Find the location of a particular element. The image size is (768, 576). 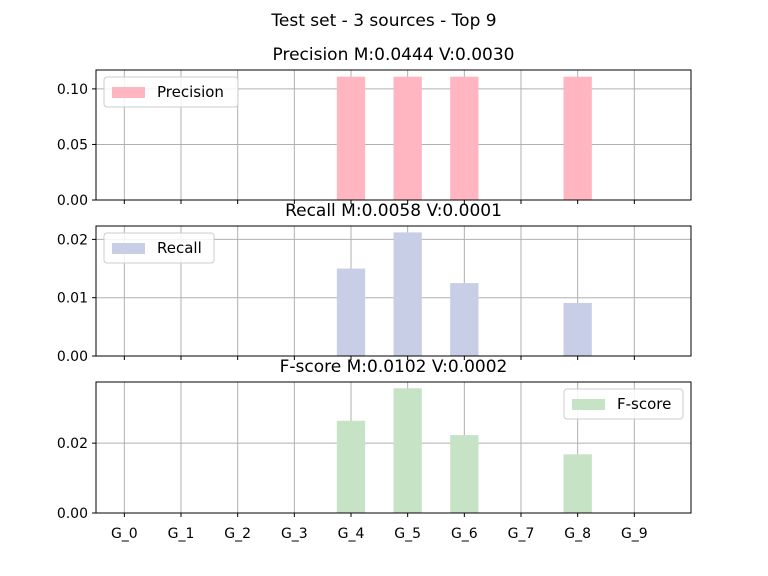

x-tick-label: G_8 is located at coordinates (577, 534).